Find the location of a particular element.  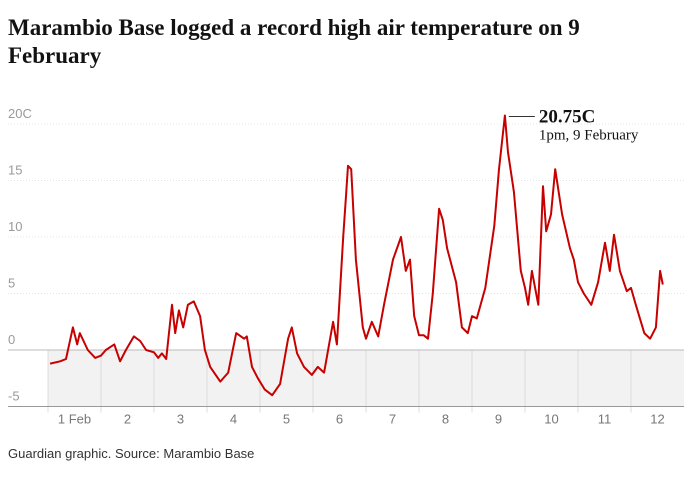

x-tick-label: 10 is located at coordinates (551, 419).